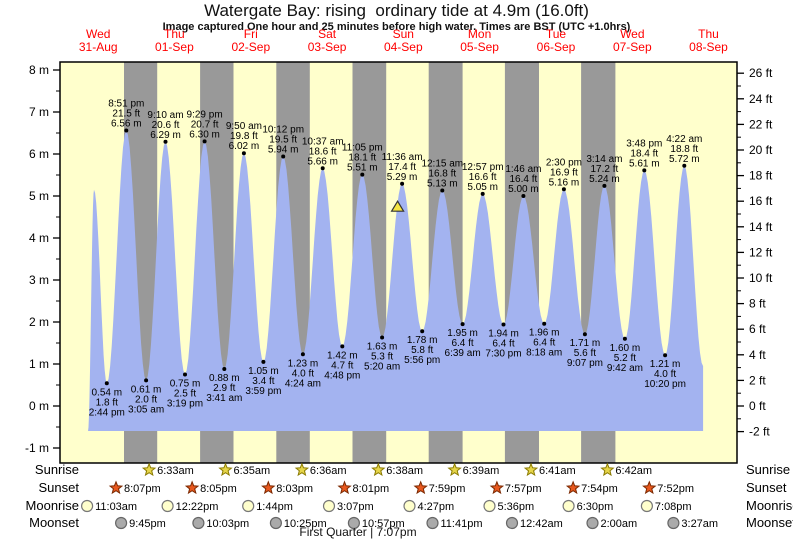  I want to click on moonset-time: 12:42am, so click(541, 524).